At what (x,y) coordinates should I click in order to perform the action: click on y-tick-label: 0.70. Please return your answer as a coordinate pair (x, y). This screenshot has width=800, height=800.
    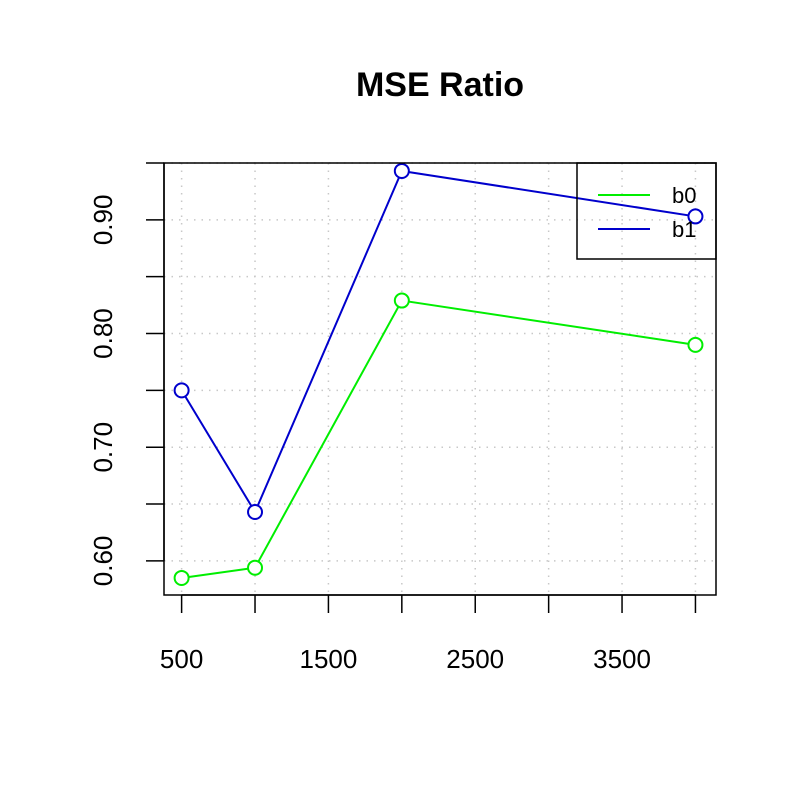
    Looking at the image, I should click on (103, 447).